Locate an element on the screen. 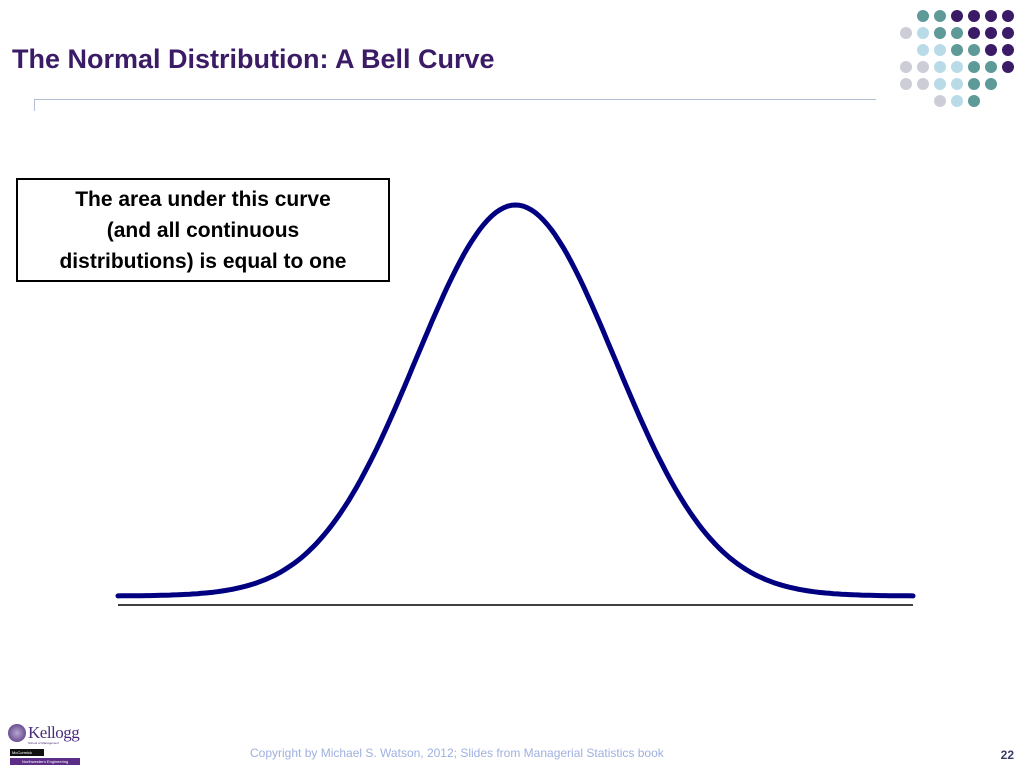 The width and height of the screenshot is (1024, 768). title-divider is located at coordinates (455, 99).